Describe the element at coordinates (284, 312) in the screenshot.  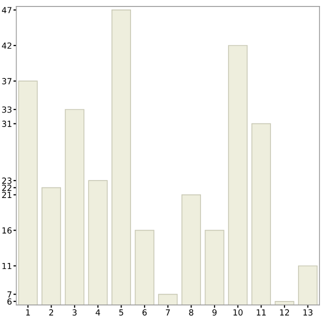
I see `x-tick-label: 12` at that location.